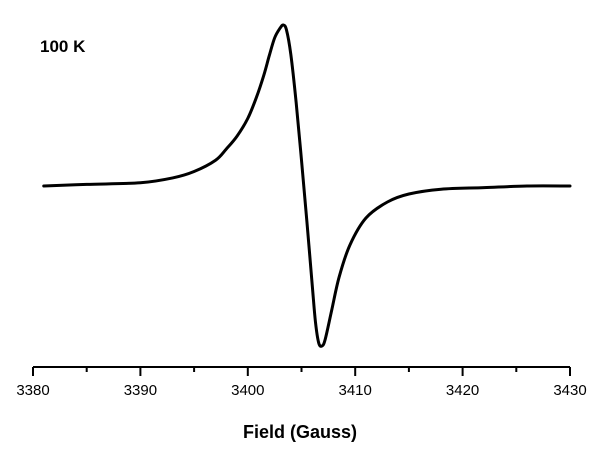 This screenshot has width=600, height=450. I want to click on x-tick-label: 3430, so click(569, 390).